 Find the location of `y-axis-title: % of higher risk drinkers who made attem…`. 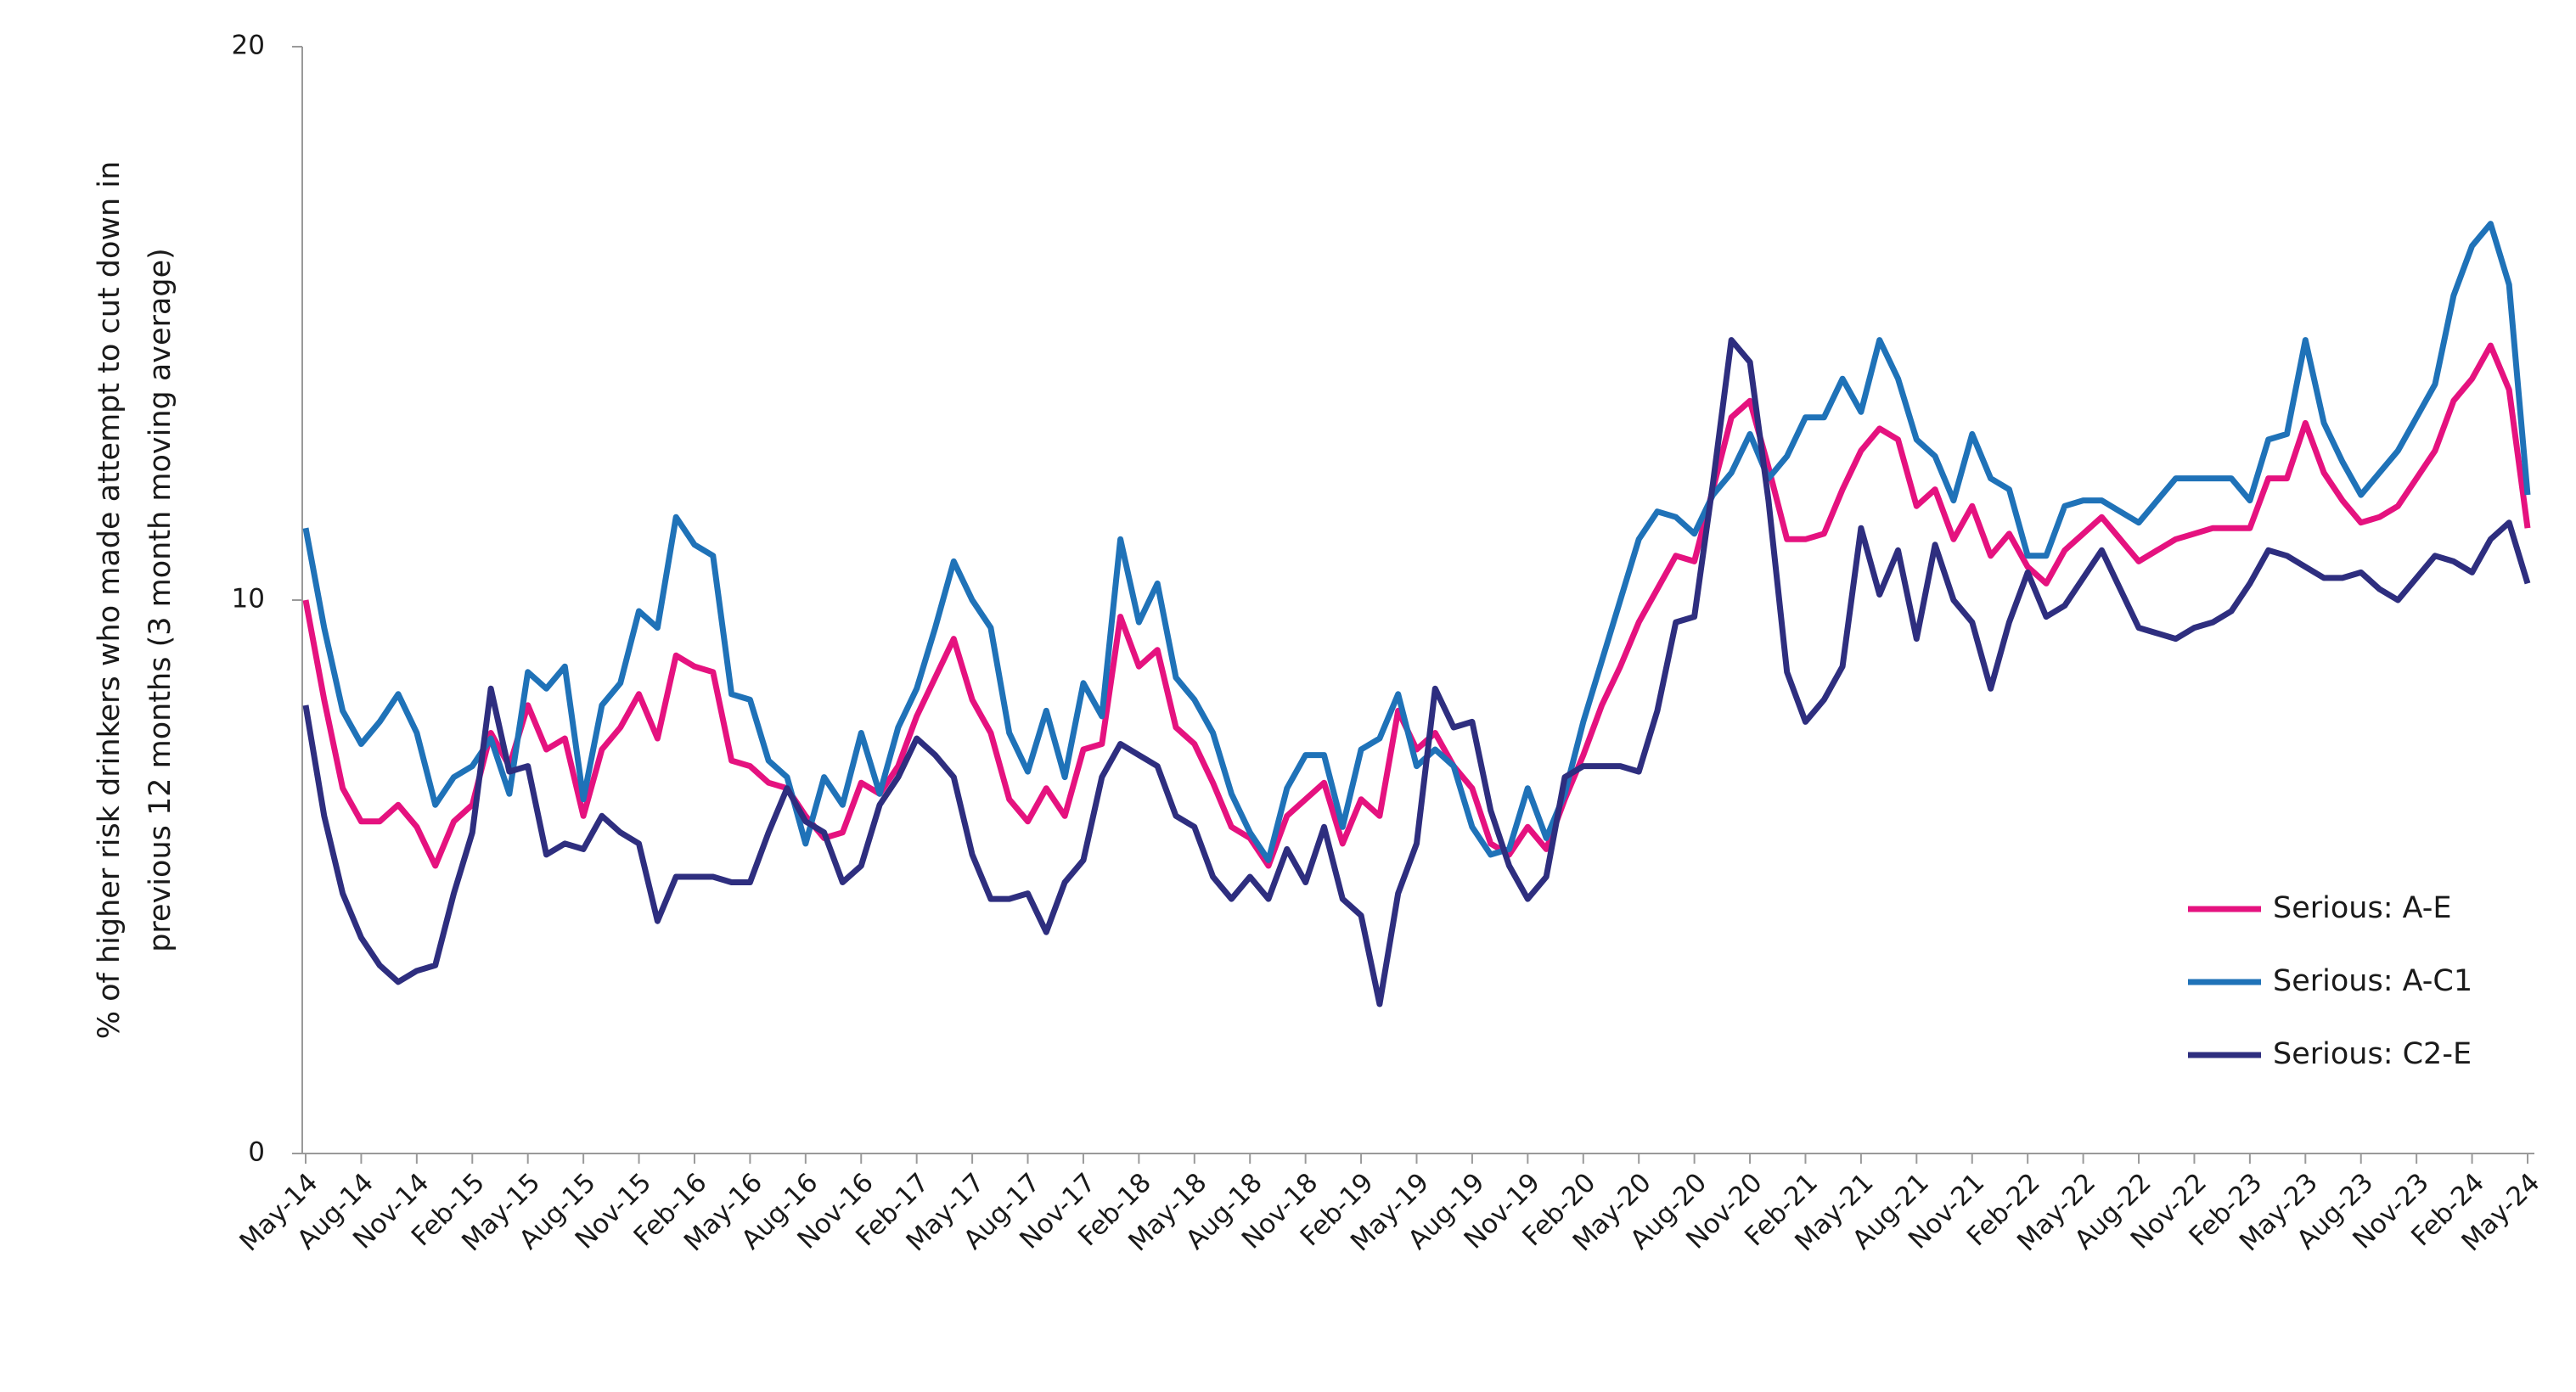

y-axis-title: % of higher risk drinkers who made attem… is located at coordinates (135, 600).